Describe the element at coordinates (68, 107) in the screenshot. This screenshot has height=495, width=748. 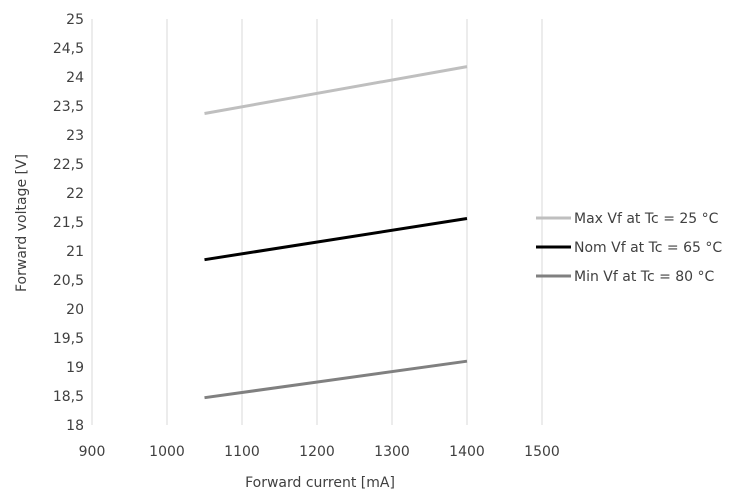
I see `y-tick-label: 23,5` at that location.